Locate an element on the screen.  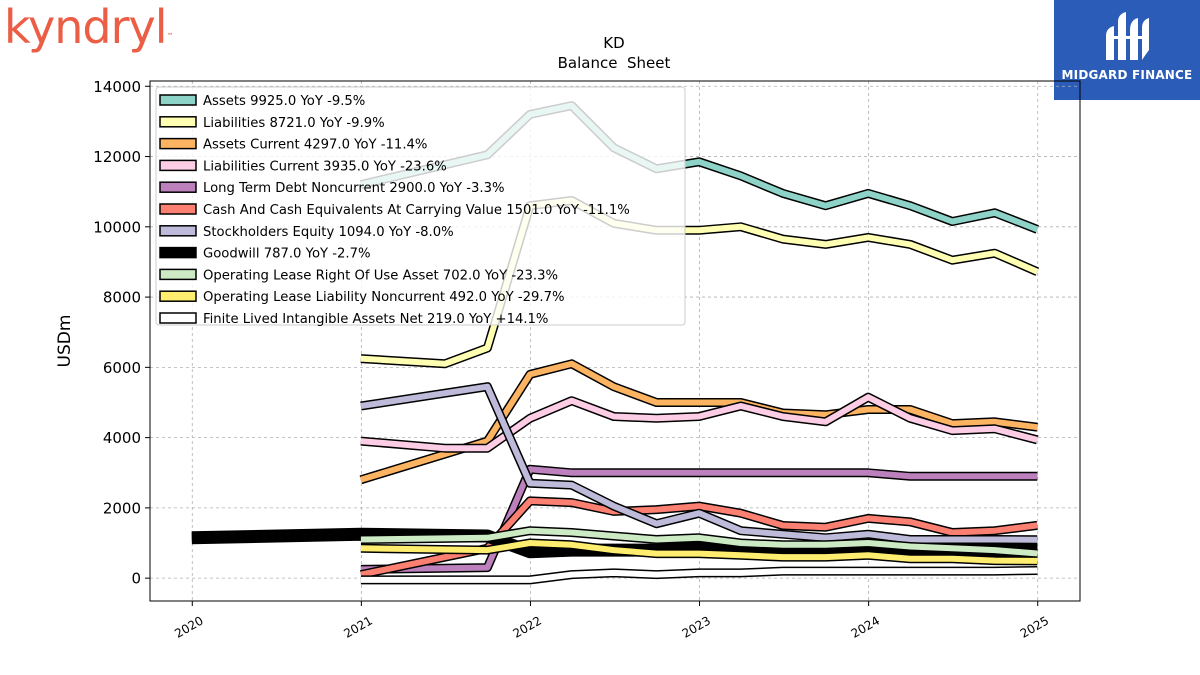
x-axis-ticks: 2020 2021 2022 2023 2024 2025 is located at coordinates (611, 621).